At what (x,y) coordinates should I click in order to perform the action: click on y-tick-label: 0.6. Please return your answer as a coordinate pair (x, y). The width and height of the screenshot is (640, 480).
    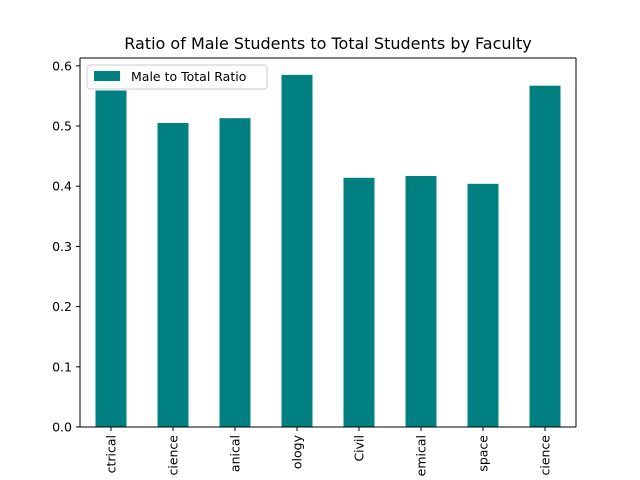
    Looking at the image, I should click on (62, 65).